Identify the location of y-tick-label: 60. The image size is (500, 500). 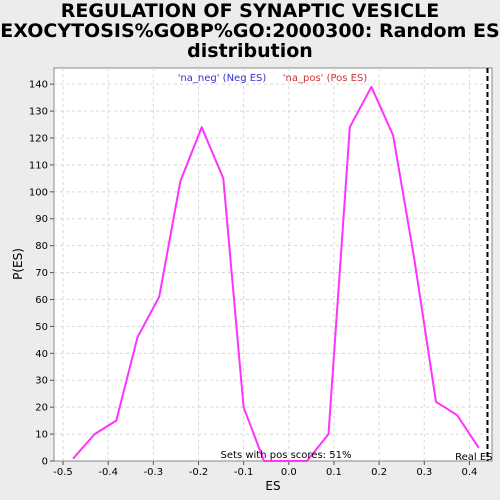
(41, 300).